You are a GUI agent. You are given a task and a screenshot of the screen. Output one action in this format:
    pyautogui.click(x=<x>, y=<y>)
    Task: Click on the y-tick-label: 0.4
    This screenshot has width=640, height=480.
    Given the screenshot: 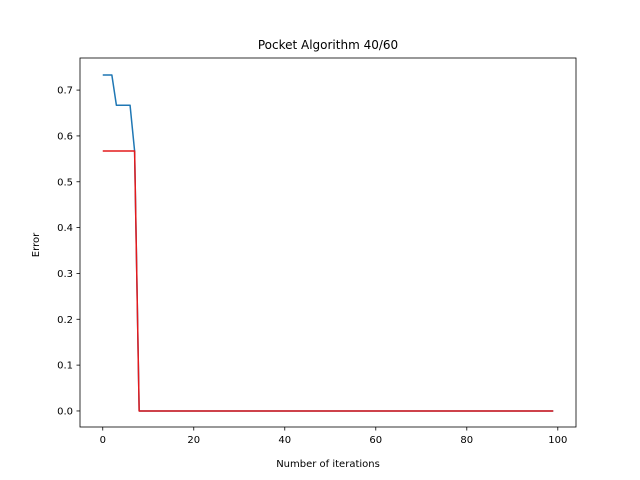 What is the action you would take?
    pyautogui.click(x=65, y=228)
    